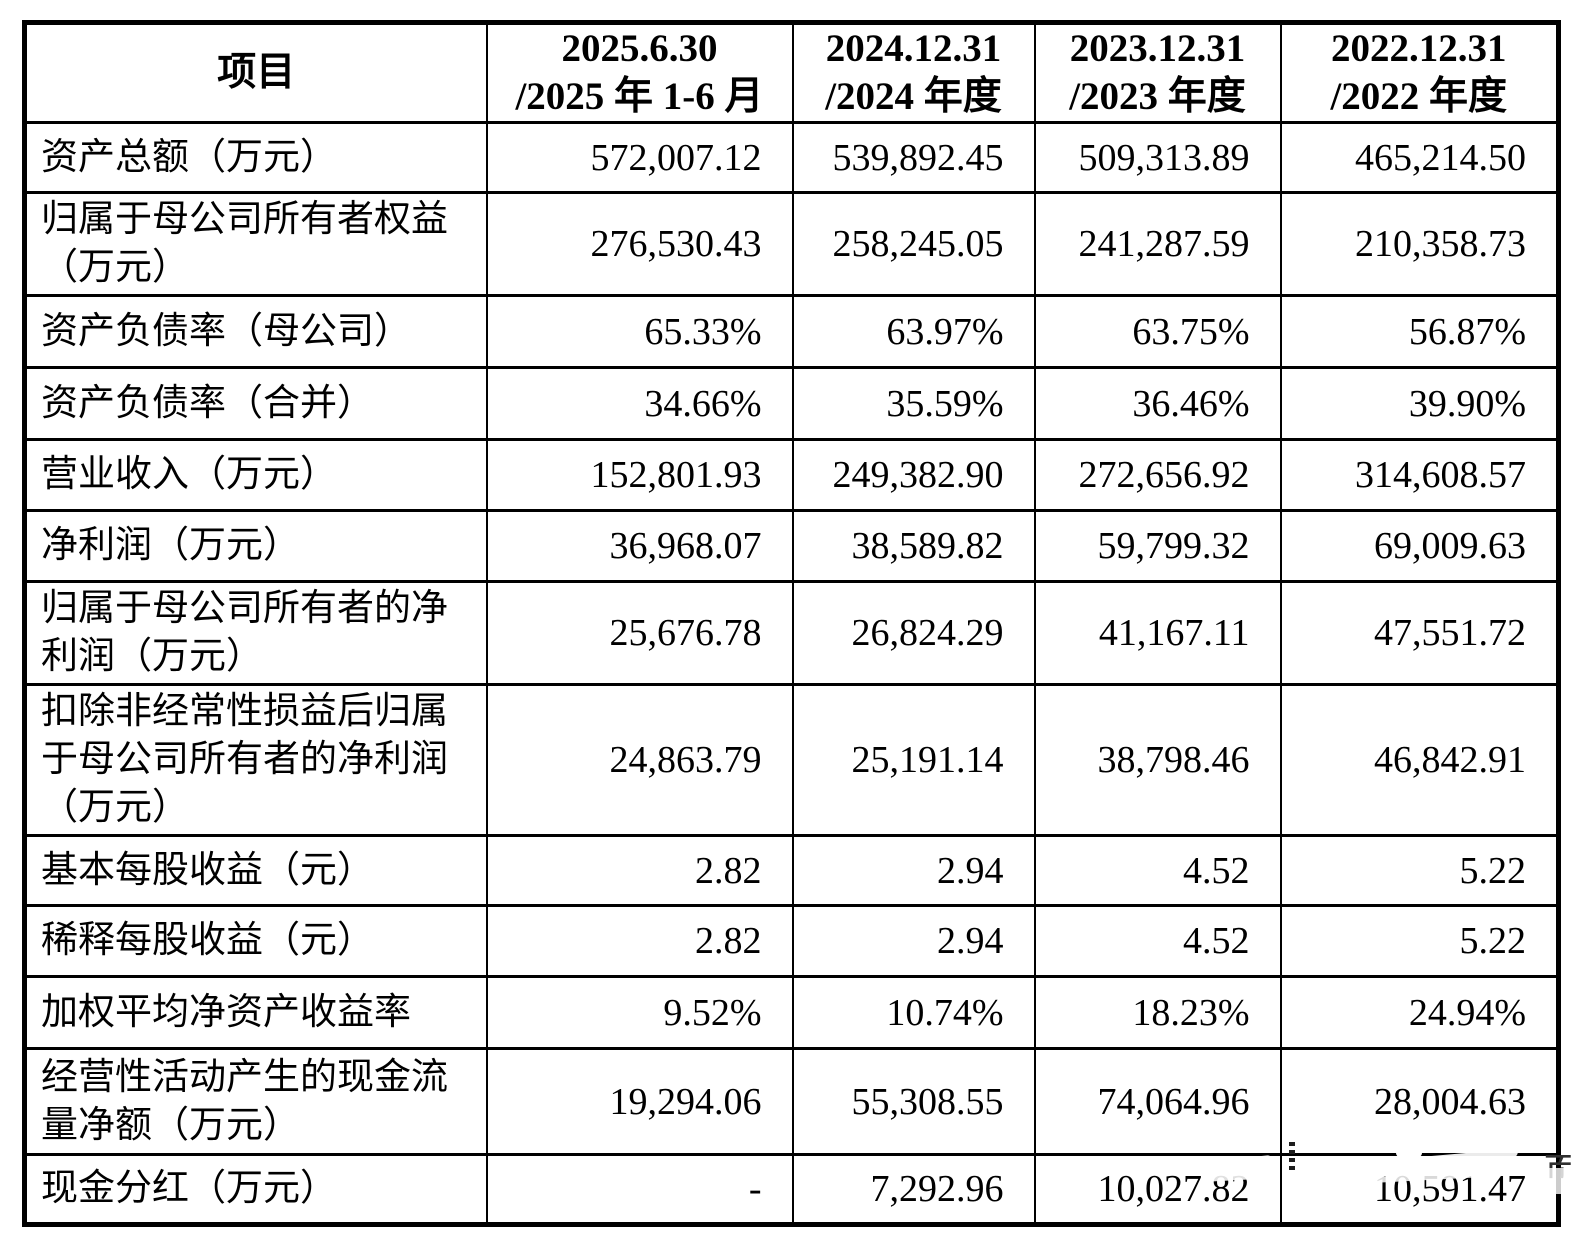  I want to click on row-label: 归属于母公司所有者的净利润（万元）, so click(255, 633).